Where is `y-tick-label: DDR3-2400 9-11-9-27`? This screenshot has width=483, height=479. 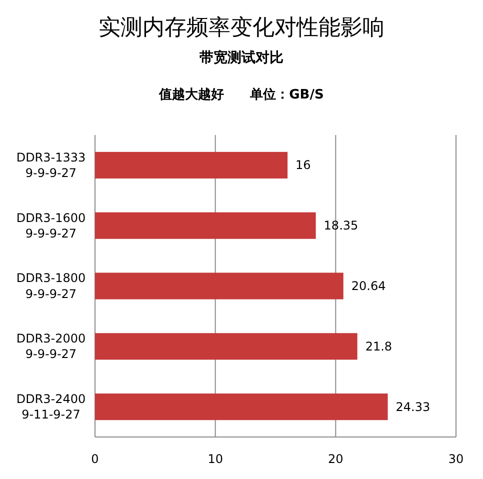
y-tick-label: DDR3-2400 9-11-9-27 is located at coordinates (51, 407).